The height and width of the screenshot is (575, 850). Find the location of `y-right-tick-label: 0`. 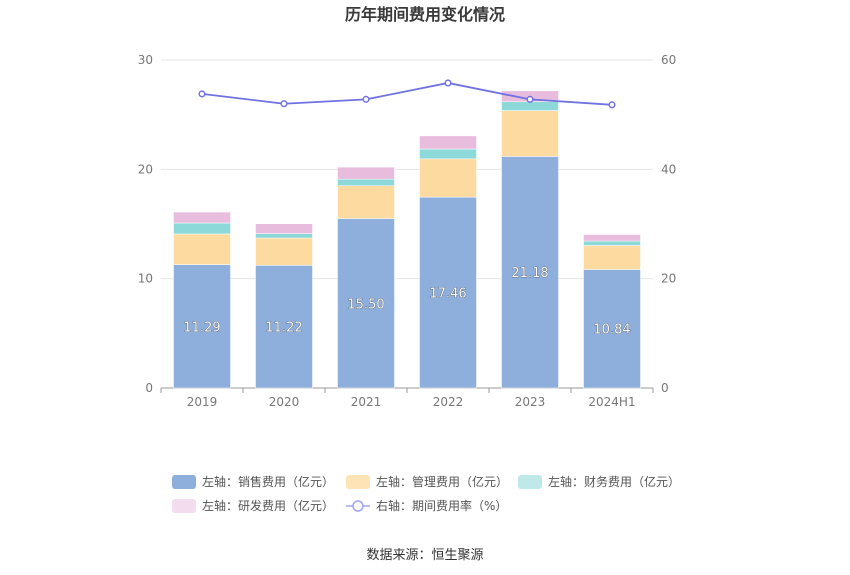

y-right-tick-label: 0 is located at coordinates (665, 388).